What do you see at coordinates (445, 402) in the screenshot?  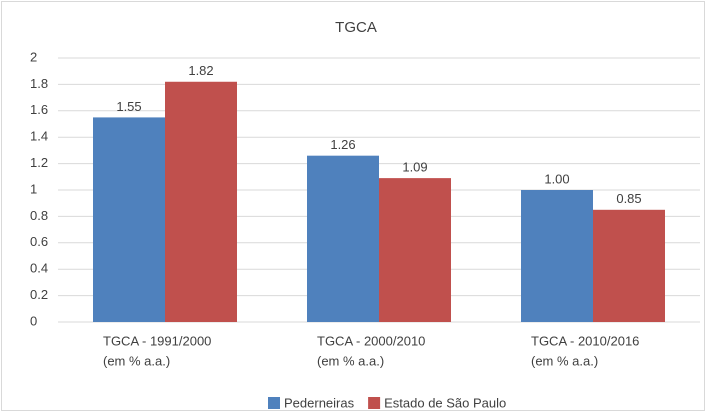 I see `legend-label: Estado de São Paulo` at bounding box center [445, 402].